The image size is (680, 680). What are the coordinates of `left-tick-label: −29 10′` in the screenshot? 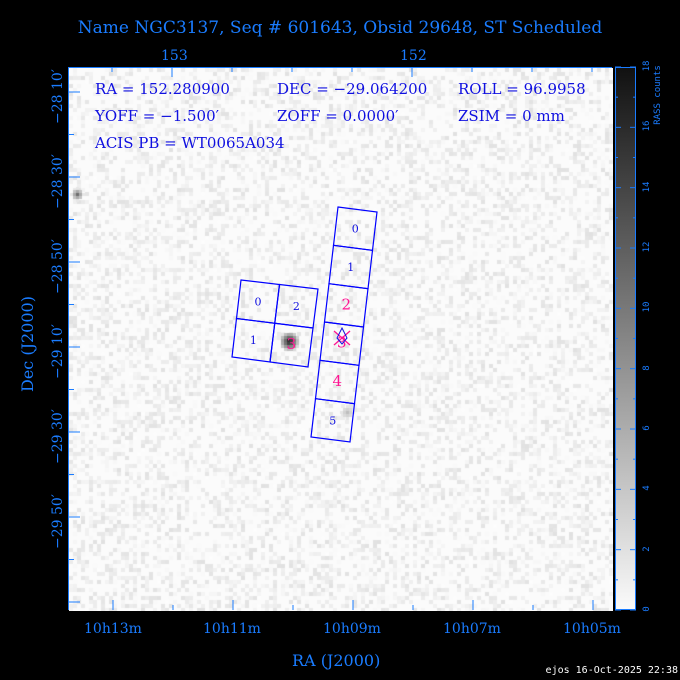 It's located at (58, 351).